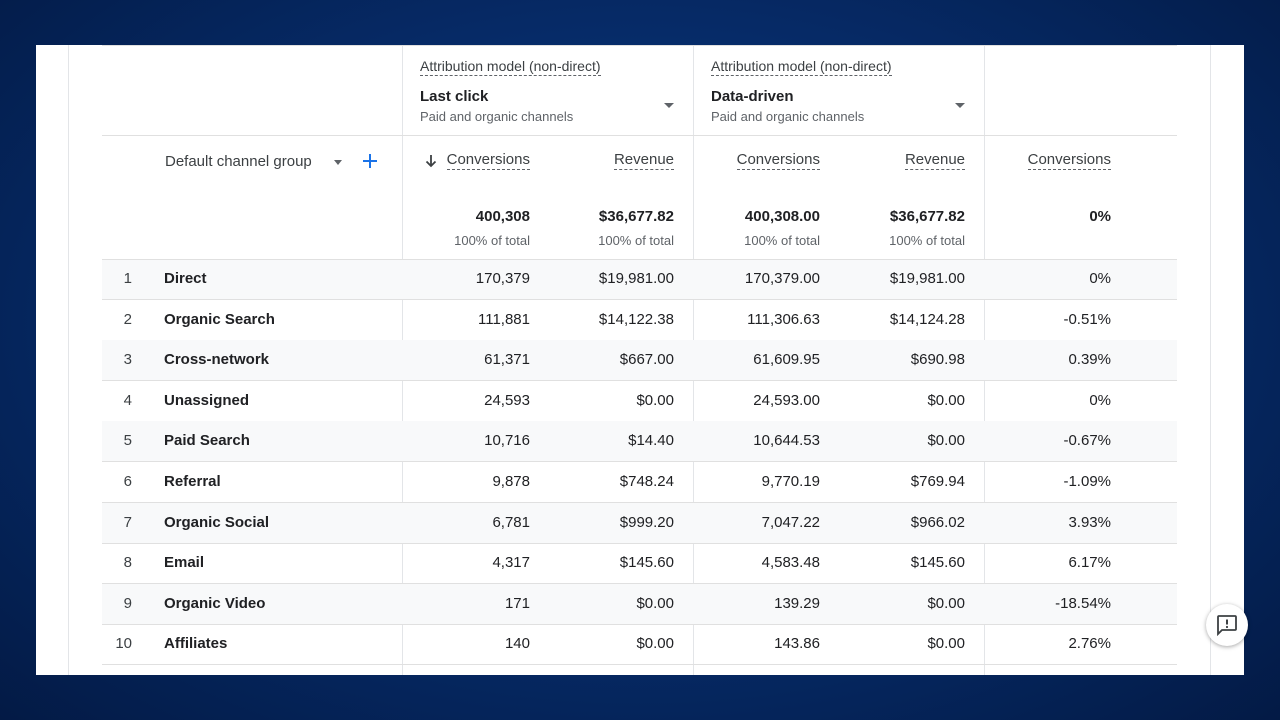 This screenshot has width=1280, height=720. Describe the element at coordinates (370, 161) in the screenshot. I see `plus-icon` at that location.